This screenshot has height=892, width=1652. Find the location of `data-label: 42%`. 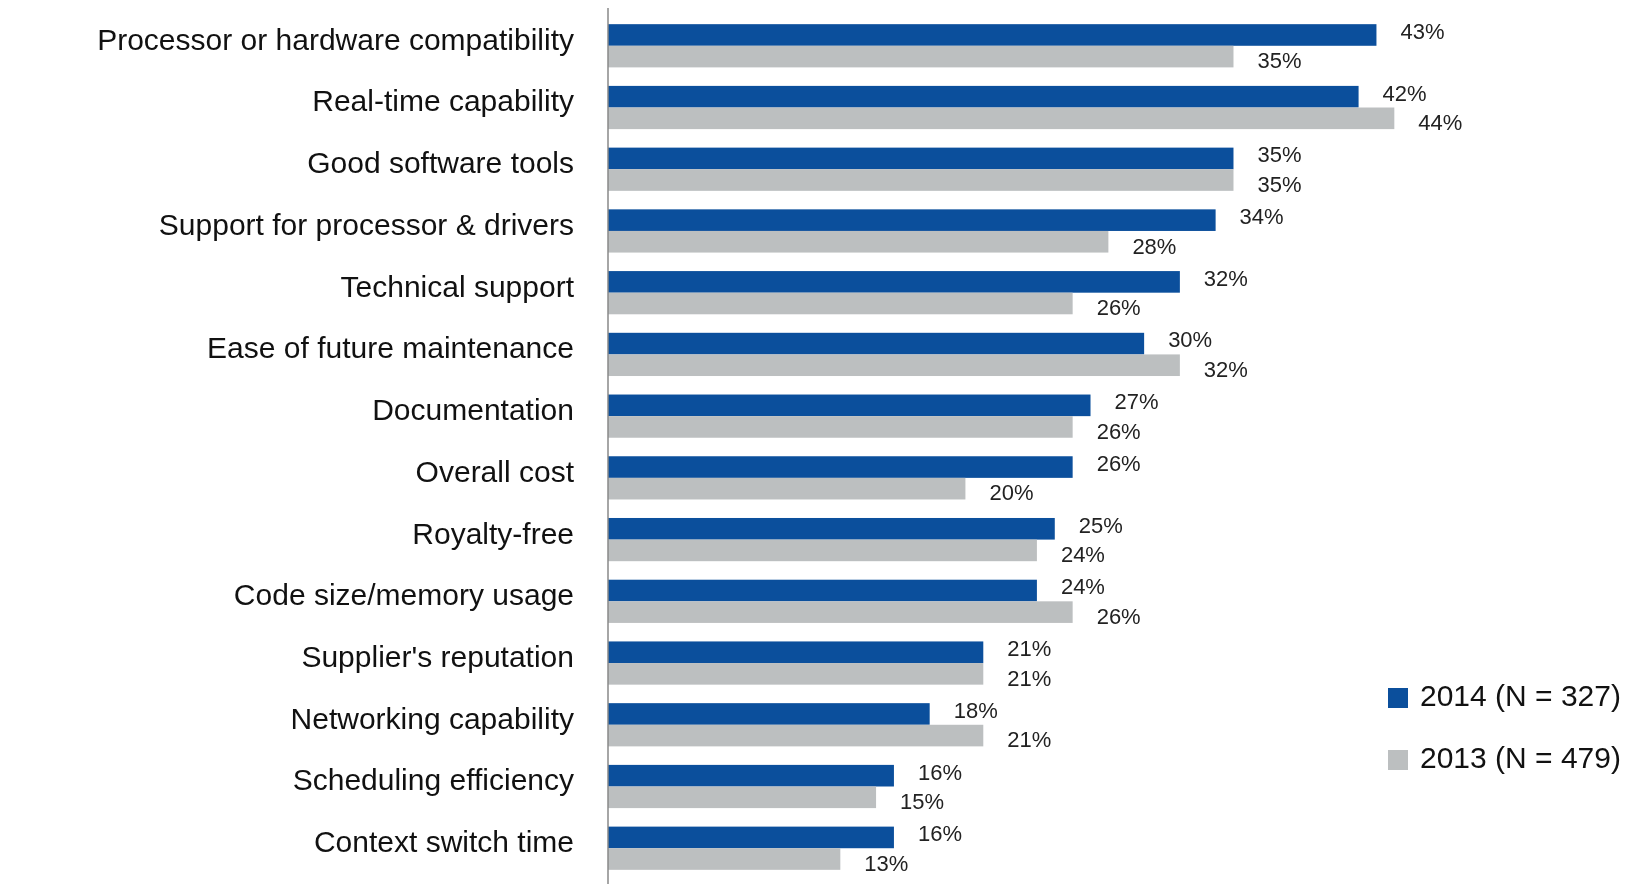

data-label: 42% is located at coordinates (1404, 93).